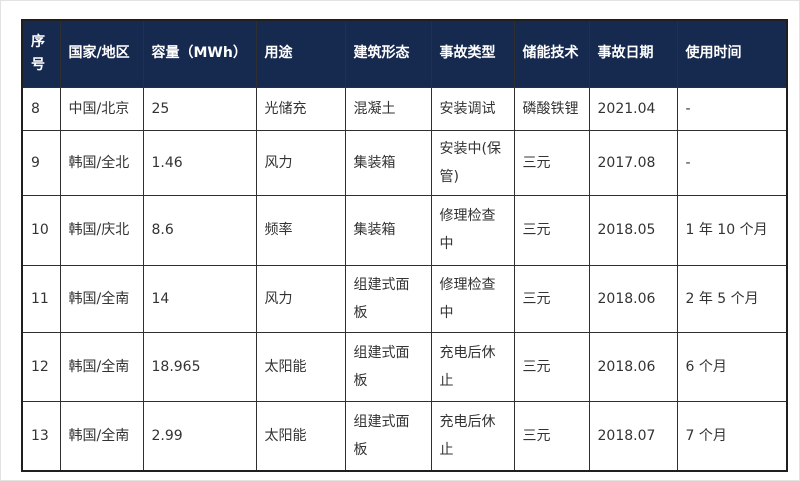 This screenshot has height=481, width=800. What do you see at coordinates (551, 53) in the screenshot?
I see `col-header-tech: 储能技术` at bounding box center [551, 53].